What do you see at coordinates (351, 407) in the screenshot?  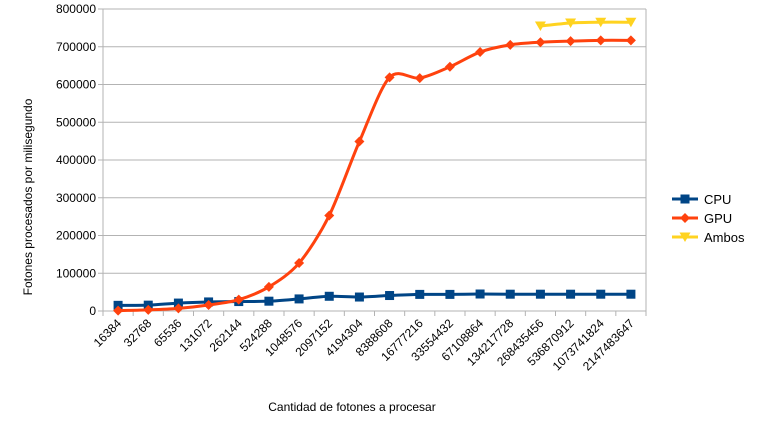 I see `x-axis-title: Cantidad de fotones a procesar` at bounding box center [351, 407].